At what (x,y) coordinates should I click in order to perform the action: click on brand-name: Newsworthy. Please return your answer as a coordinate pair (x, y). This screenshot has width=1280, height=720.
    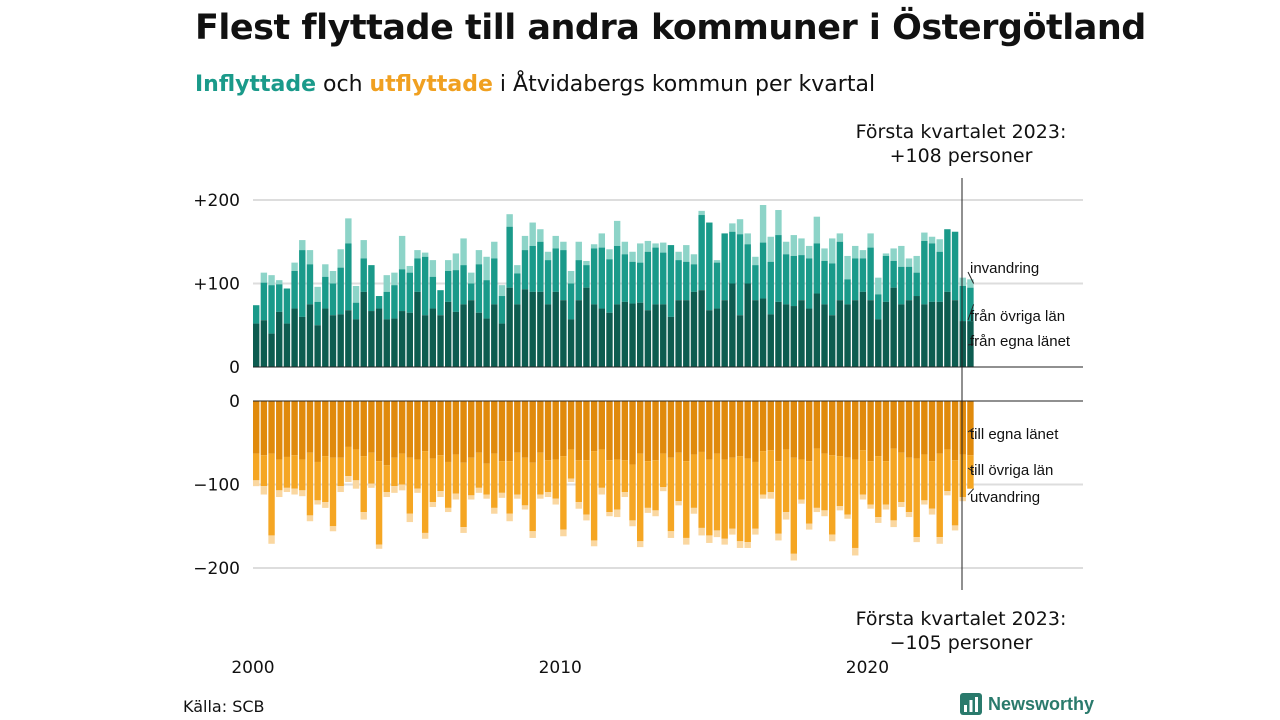
    Looking at the image, I should click on (1041, 703).